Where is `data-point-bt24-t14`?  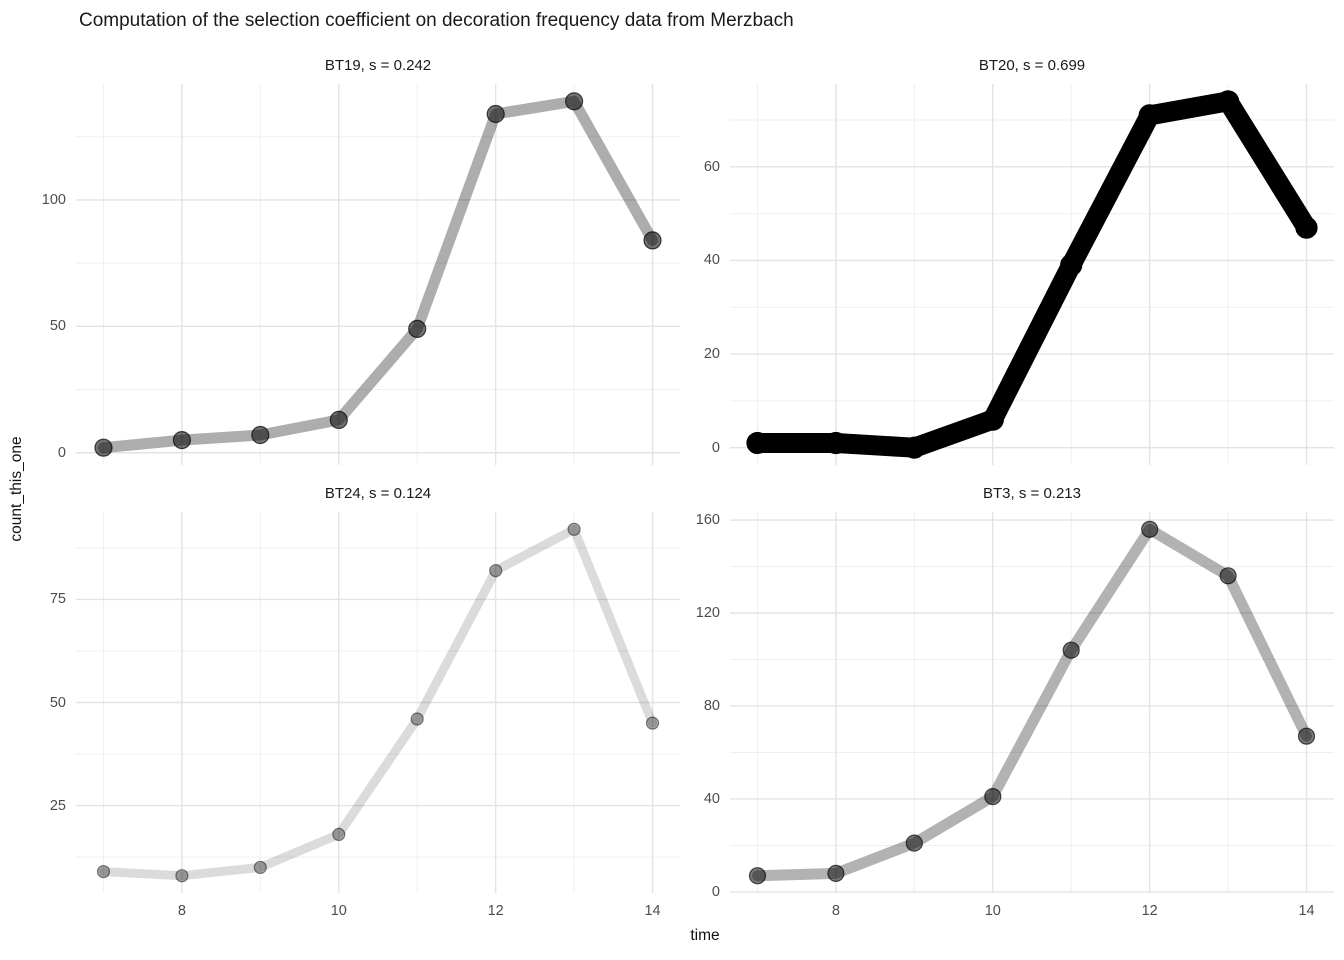 data-point-bt24-t14 is located at coordinates (652, 723).